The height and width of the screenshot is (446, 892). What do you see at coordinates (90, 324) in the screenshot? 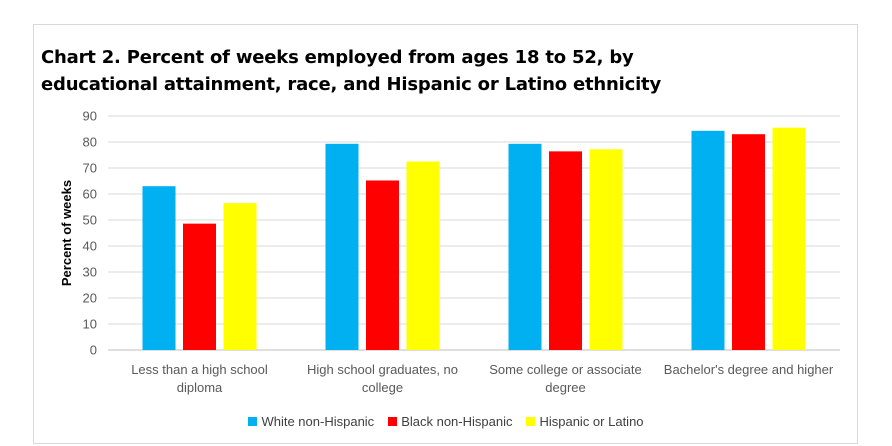
I see `y-tick-label: 10` at bounding box center [90, 324].